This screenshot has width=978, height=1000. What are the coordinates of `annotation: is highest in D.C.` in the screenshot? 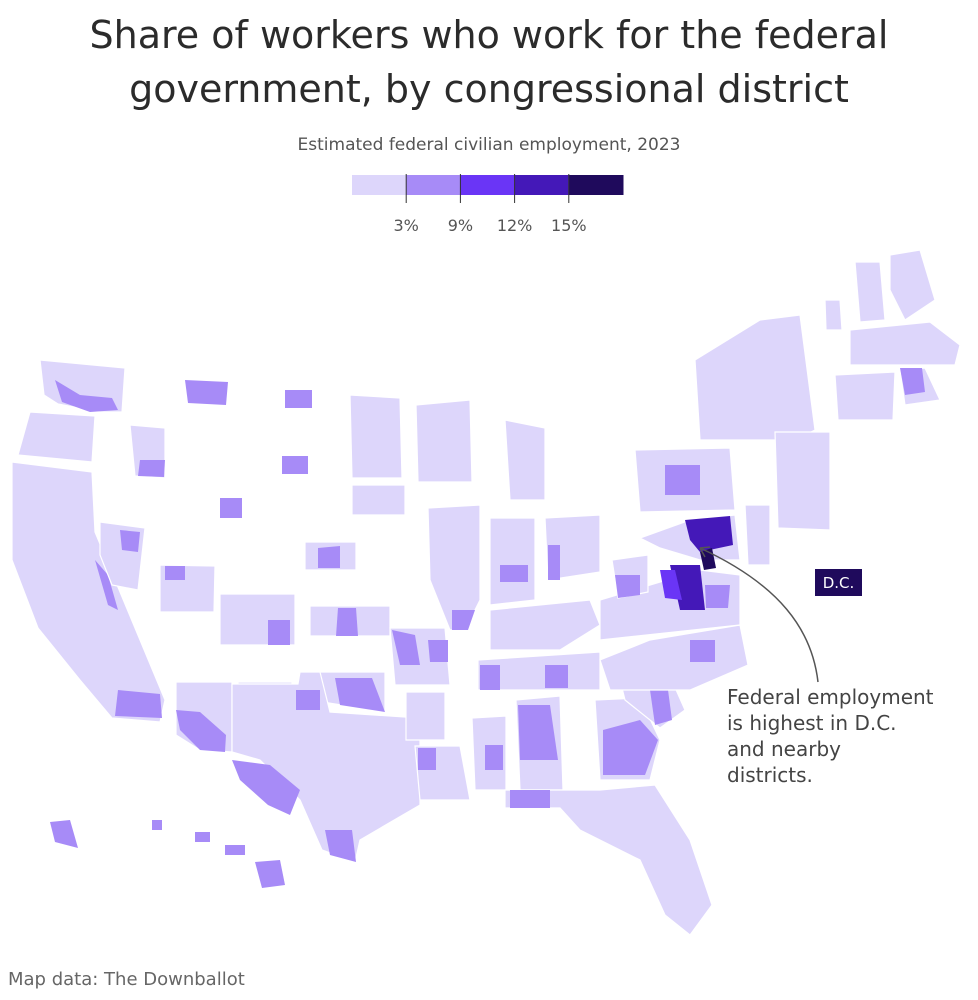 It's located at (812, 723).